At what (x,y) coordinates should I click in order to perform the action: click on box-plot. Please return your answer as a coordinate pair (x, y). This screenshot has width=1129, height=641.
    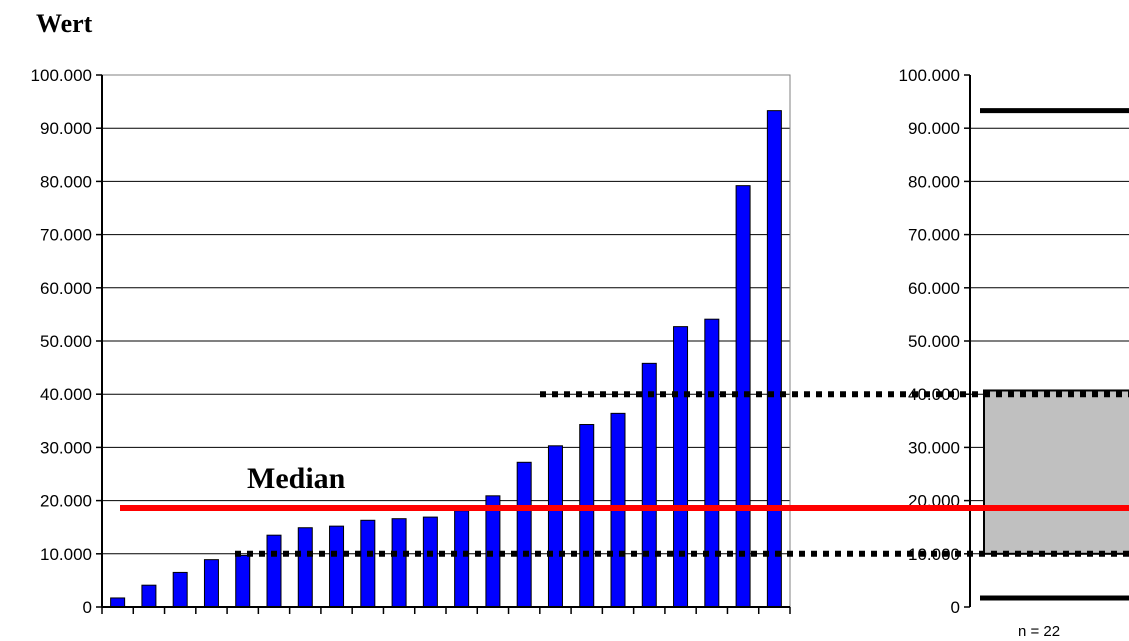
    Looking at the image, I should click on (1054, 354).